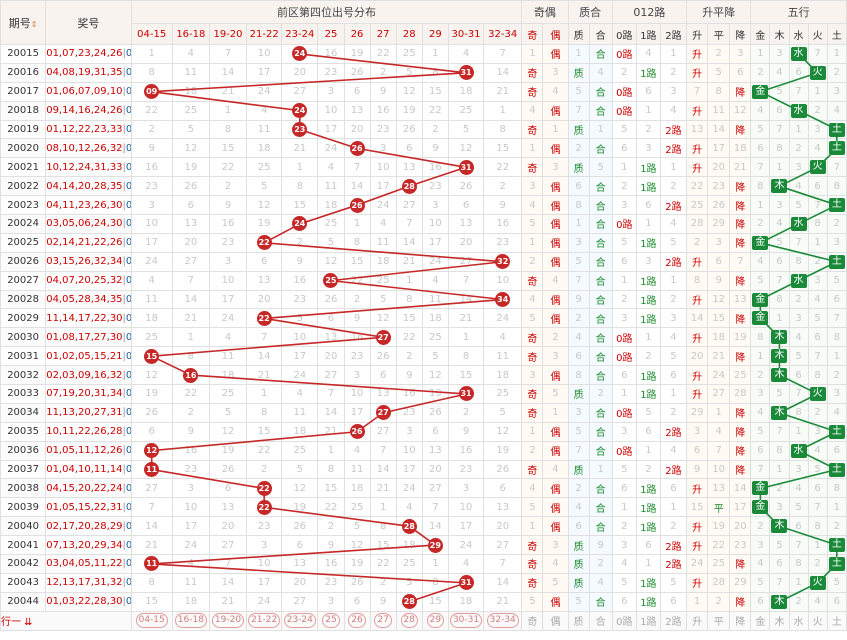 This screenshot has width=847, height=640. I want to click on filter-cell: 土, so click(836, 620).